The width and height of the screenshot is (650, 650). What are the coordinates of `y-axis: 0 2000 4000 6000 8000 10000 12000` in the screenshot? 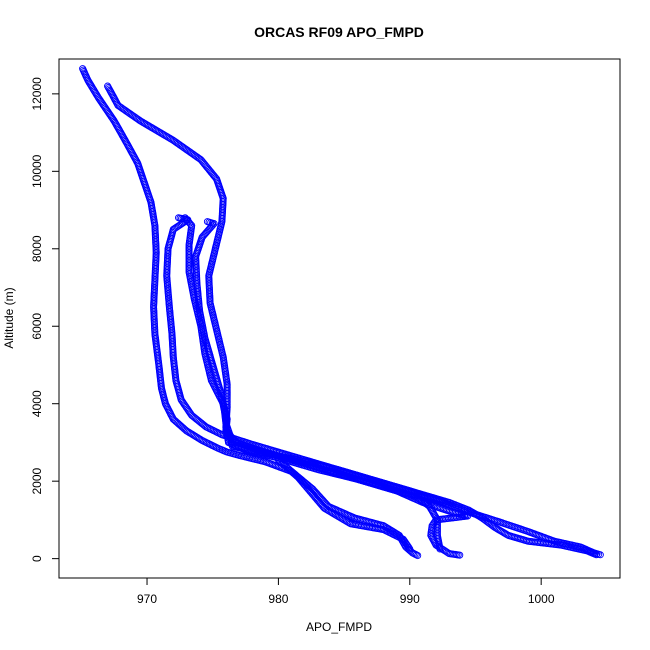 It's located at (45, 319).